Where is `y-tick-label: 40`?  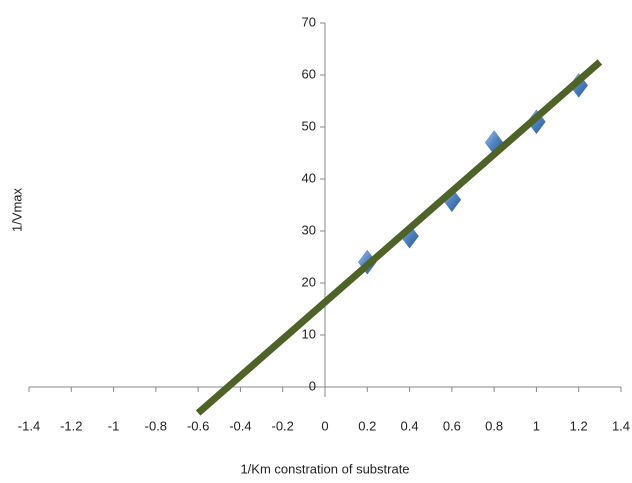 y-tick-label: 40 is located at coordinates (309, 177).